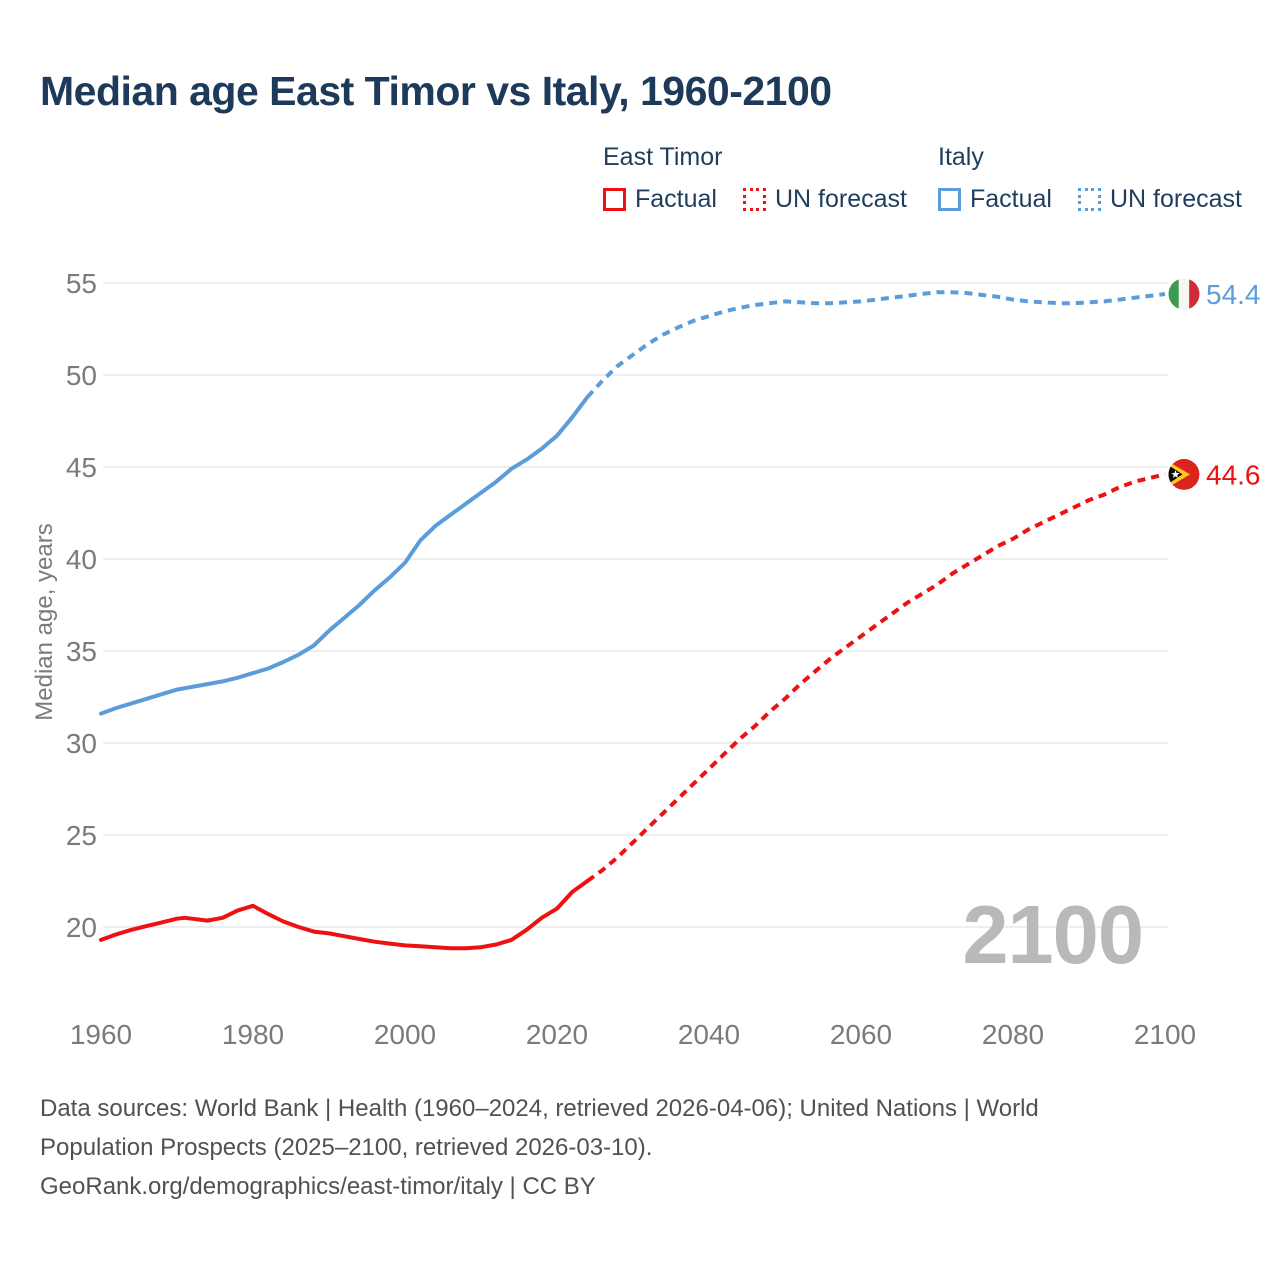 The height and width of the screenshot is (1280, 1280). Describe the element at coordinates (81, 743) in the screenshot. I see `y-tick-label-30: 30` at that location.